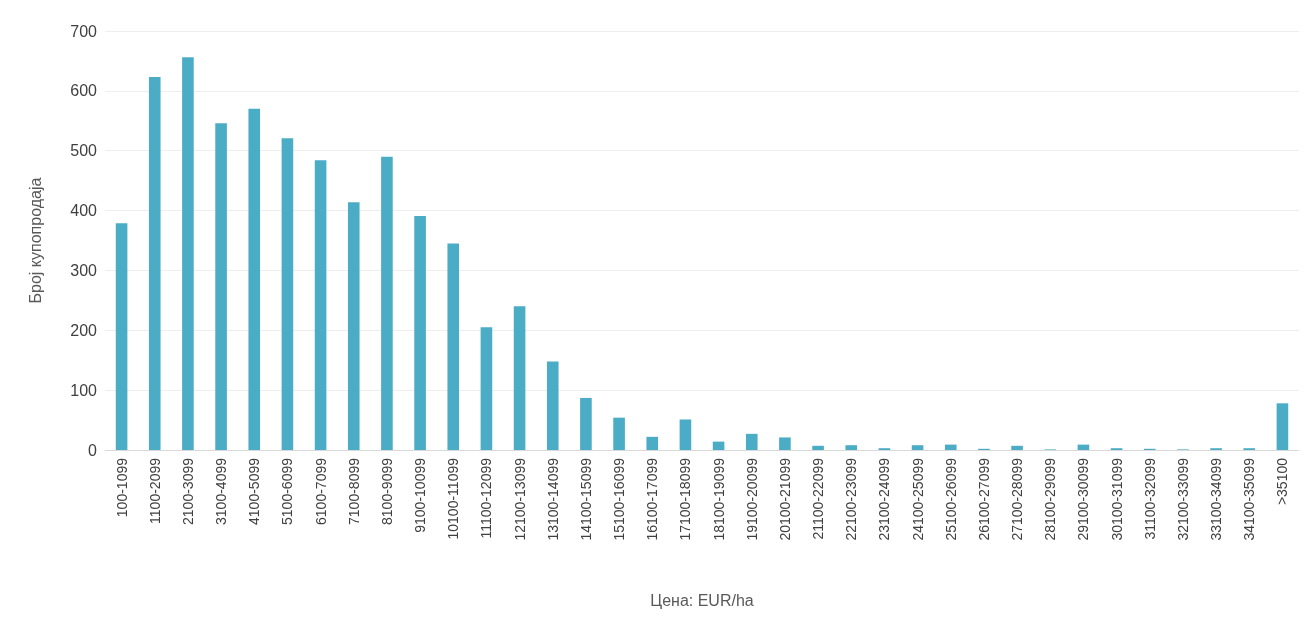  What do you see at coordinates (917, 499) in the screenshot?
I see `x-tick-label: 24100-25099` at bounding box center [917, 499].